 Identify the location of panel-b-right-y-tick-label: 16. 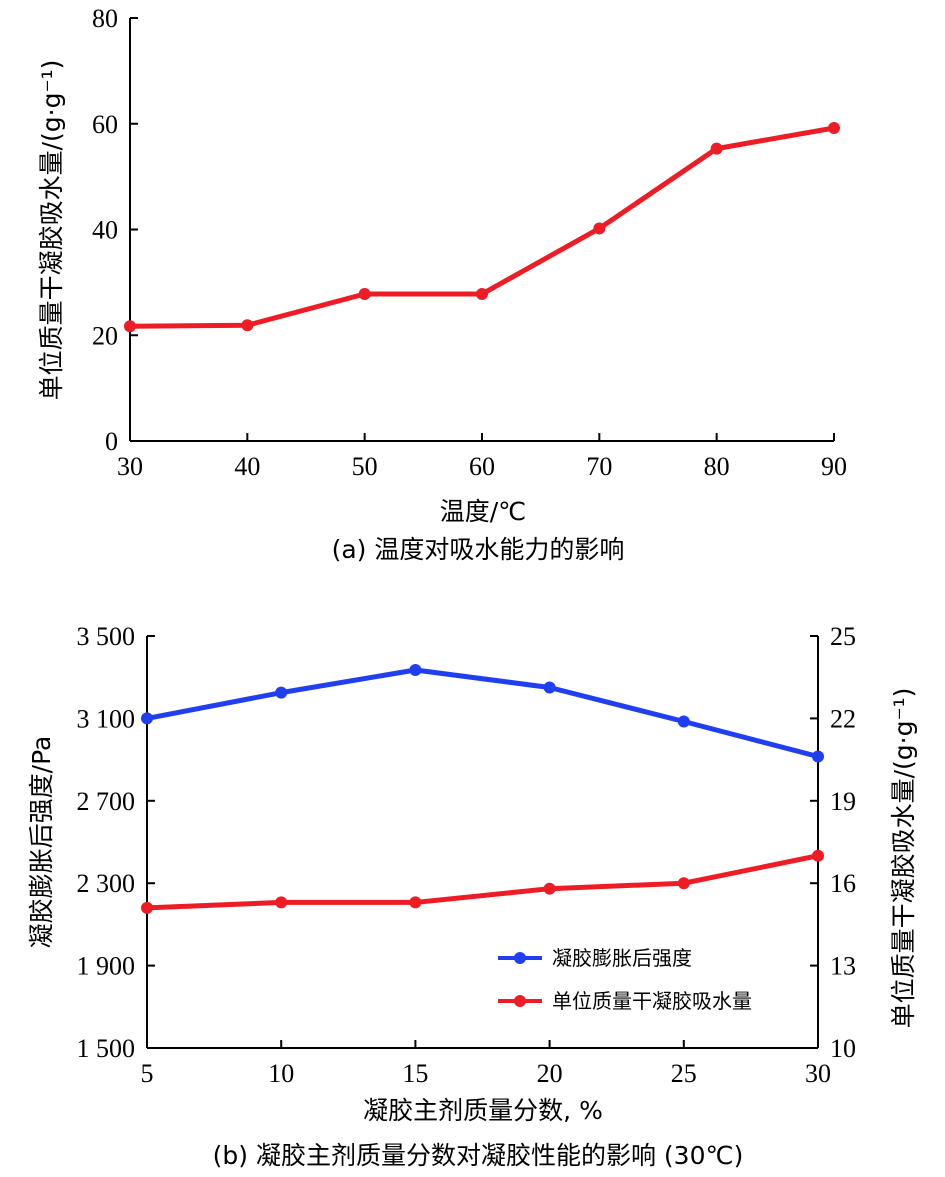
(843, 883).